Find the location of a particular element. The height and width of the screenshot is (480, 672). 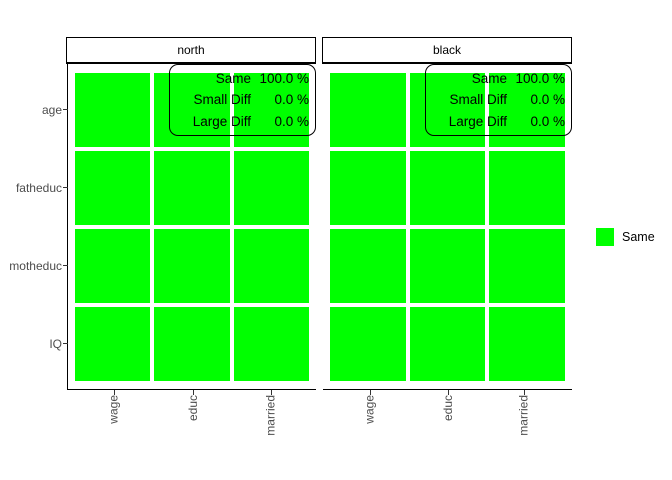

y-axis-label: fatheduc is located at coordinates (38, 188).